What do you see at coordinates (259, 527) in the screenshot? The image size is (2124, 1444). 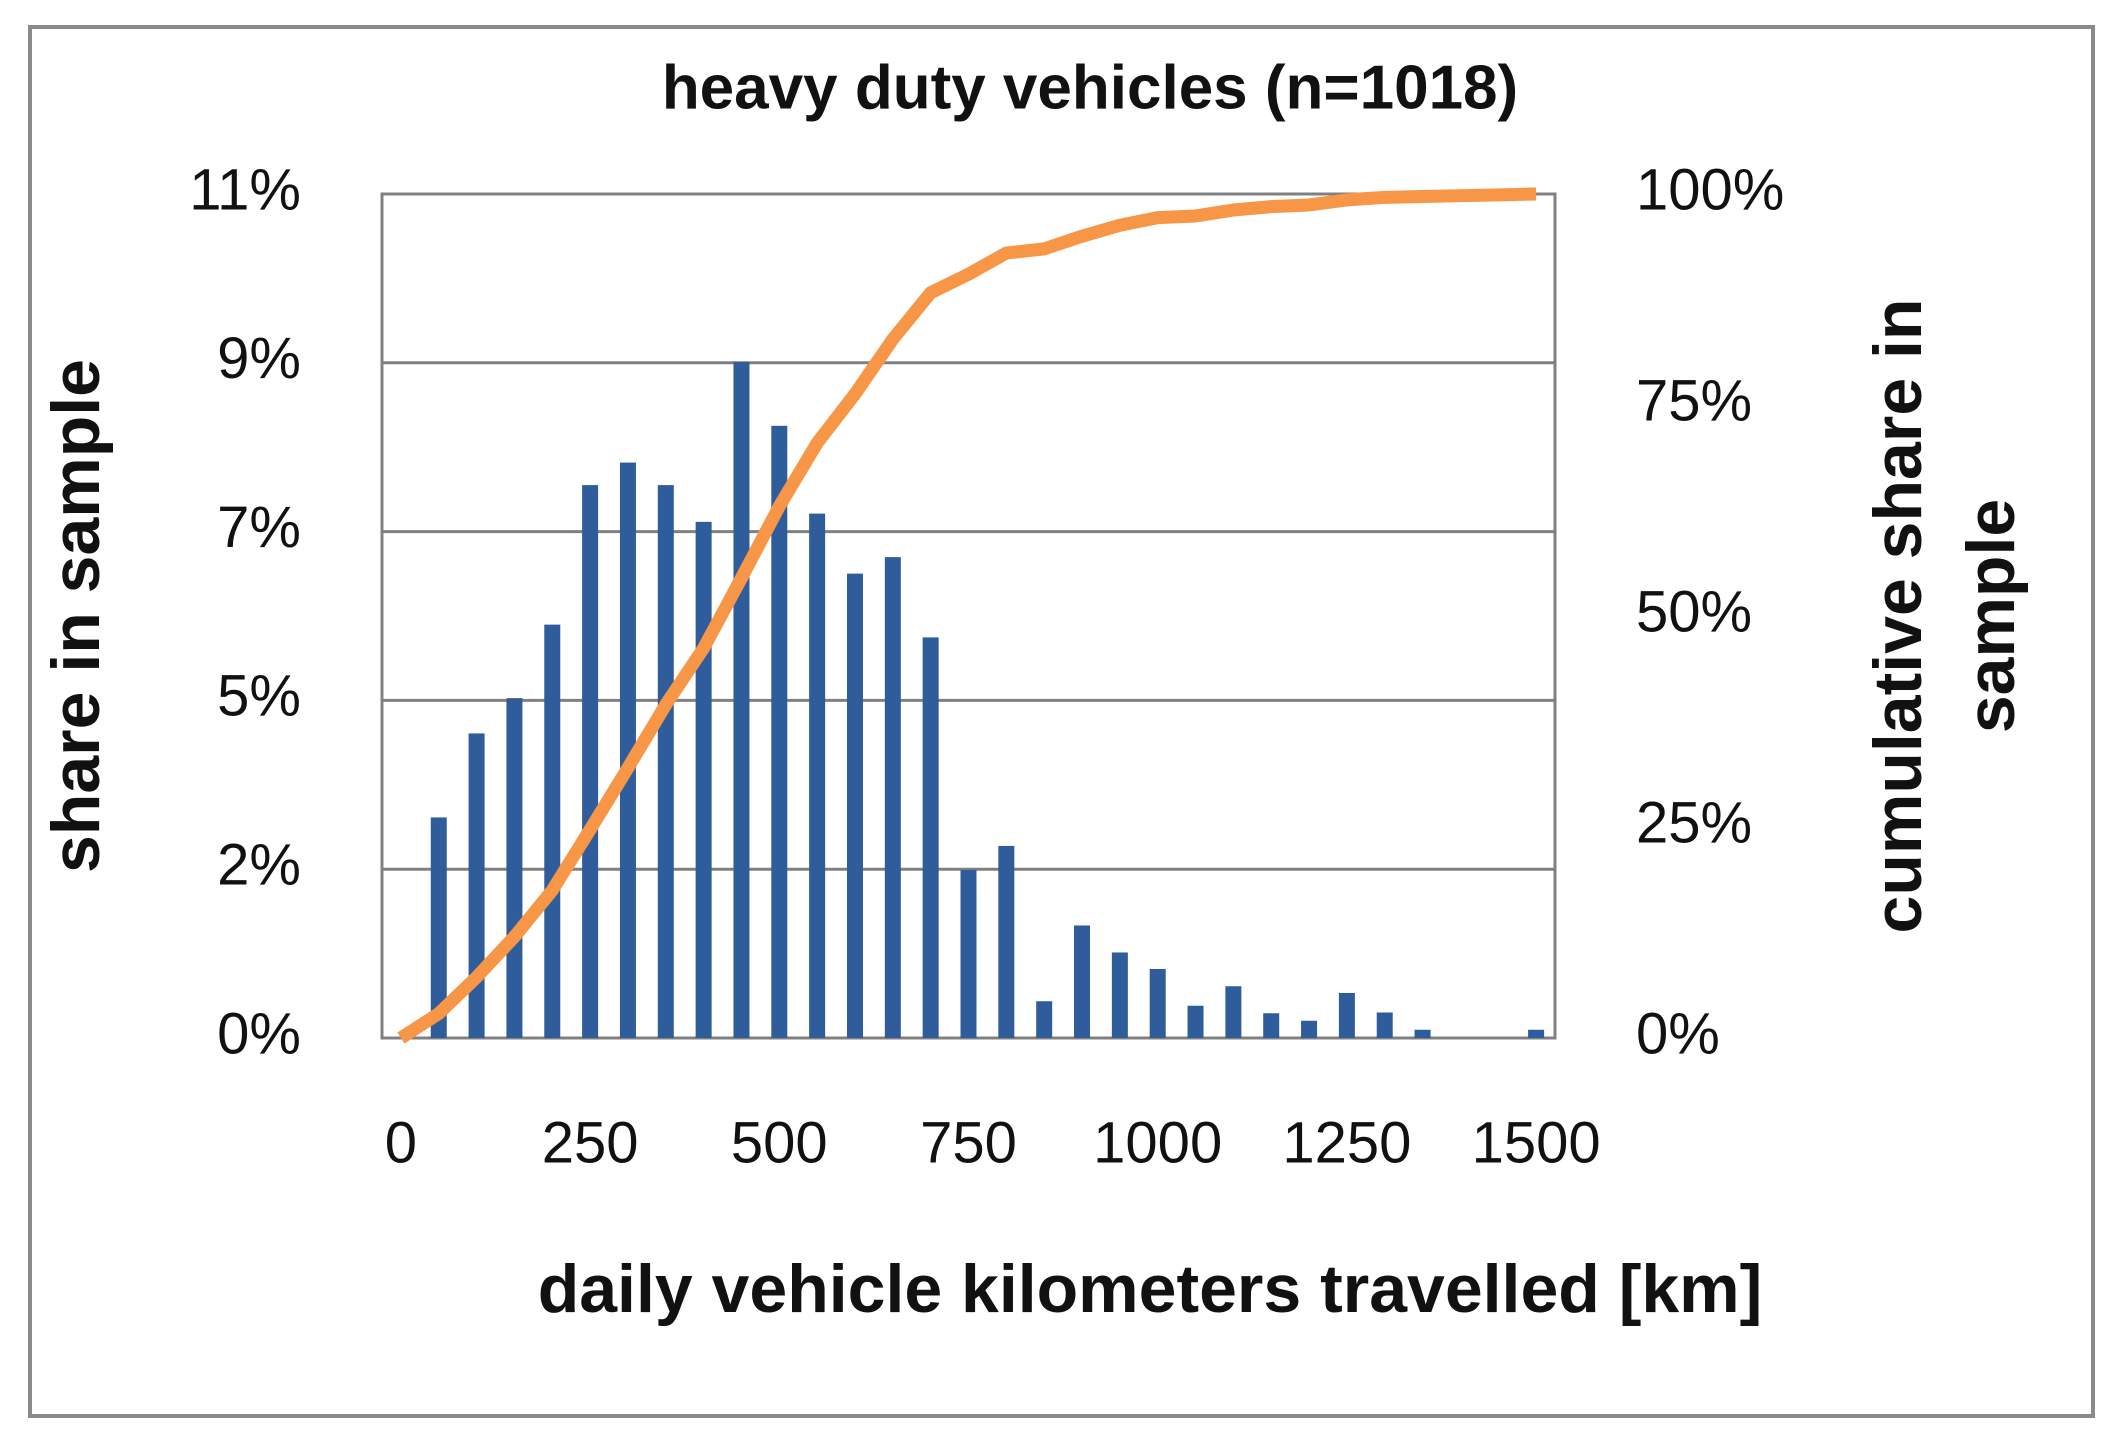 I see `y-tick-label: 7%` at bounding box center [259, 527].